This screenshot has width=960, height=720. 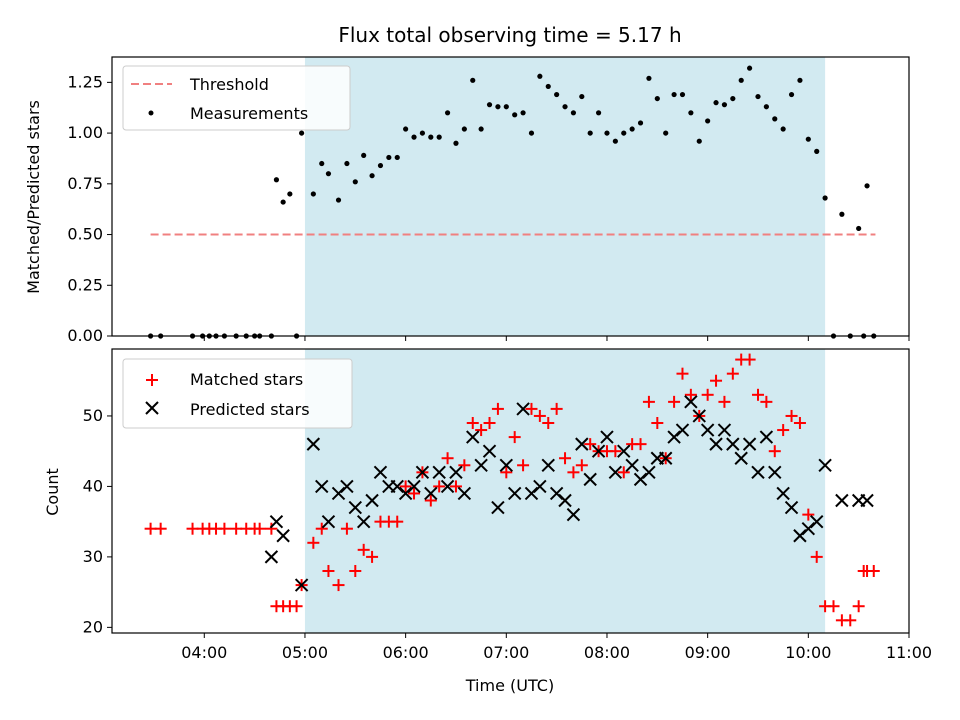 I want to click on top-y-tick-label: 1.00, so click(x=85, y=132).